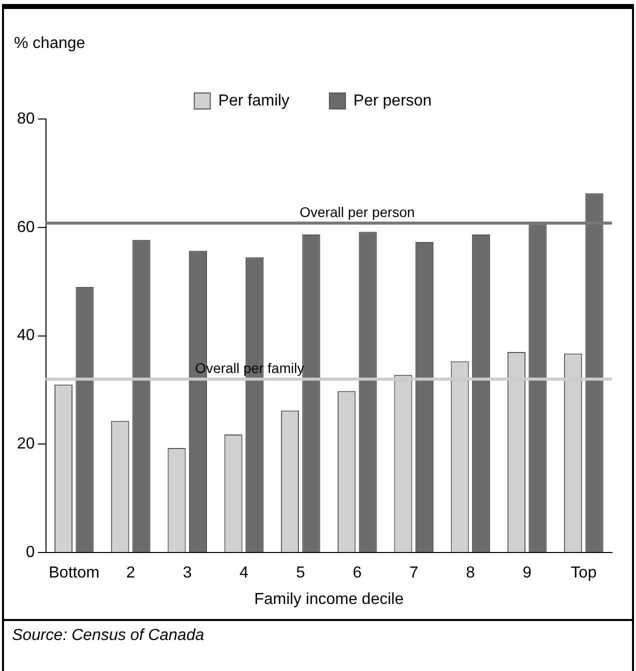 Image resolution: width=636 pixels, height=671 pixels. I want to click on y-tick-label: 80, so click(26, 119).